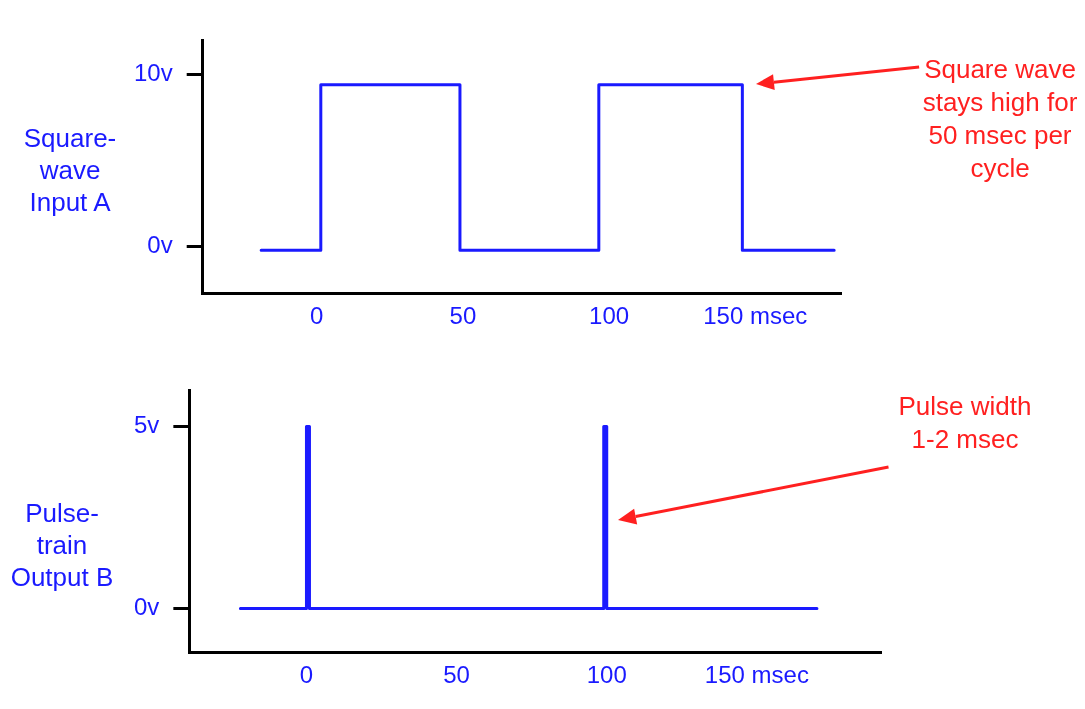  What do you see at coordinates (1000, 119) in the screenshot?
I see `text: Square wave stays high for 50 msec per cycle` at bounding box center [1000, 119].